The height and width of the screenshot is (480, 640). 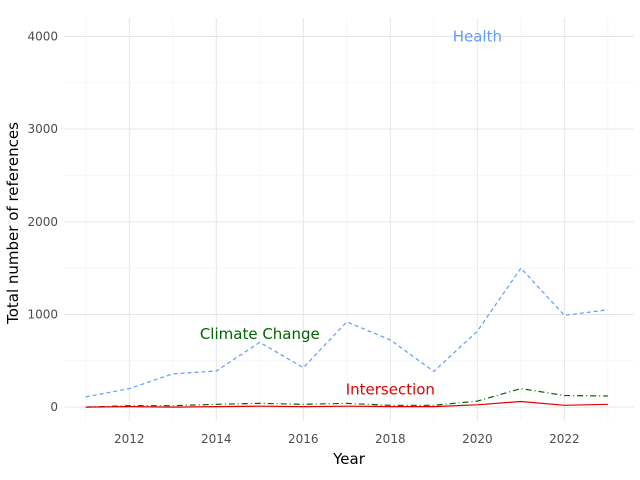 I want to click on x-axis-ticks: 2012 2014 2016 2018 2020 2022, so click(x=347, y=439).